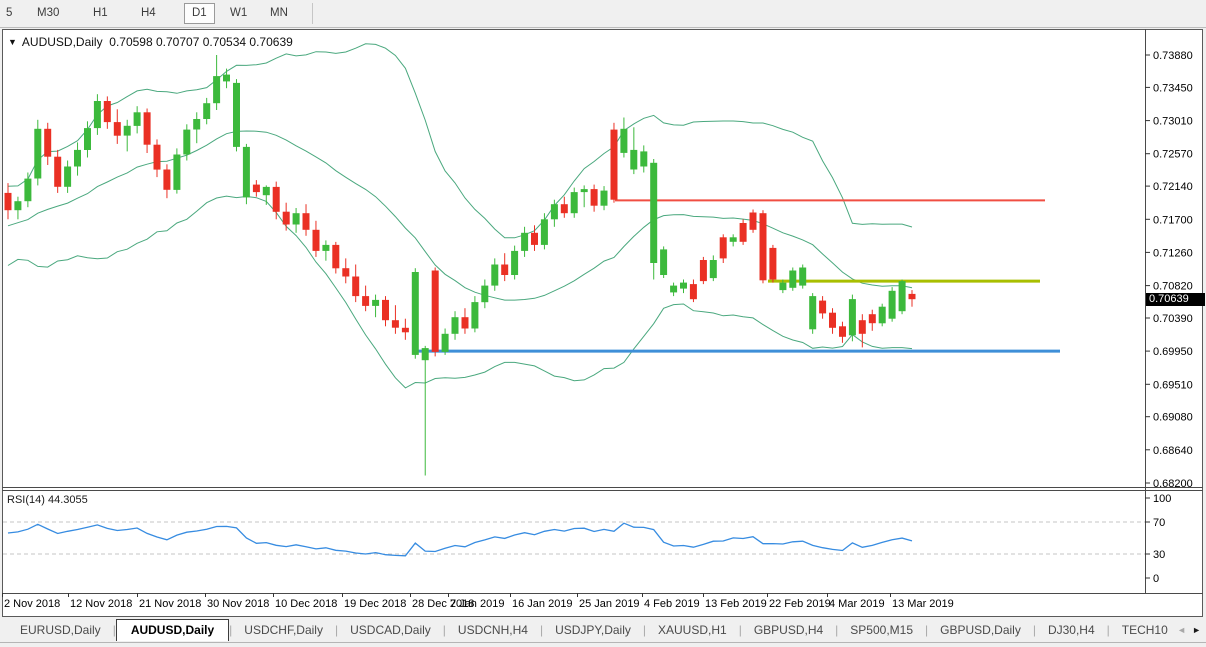 The width and height of the screenshot is (1206, 647). What do you see at coordinates (306, 604) in the screenshot?
I see `date-tick-label: 10 Dec 2018` at bounding box center [306, 604].